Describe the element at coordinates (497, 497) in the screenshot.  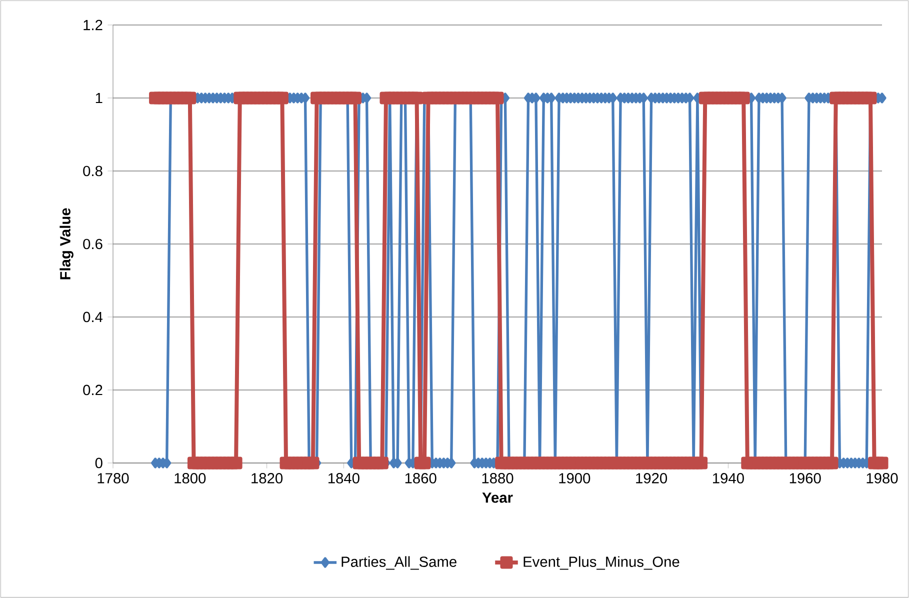
I see `x-axis-title: Year` at that location.